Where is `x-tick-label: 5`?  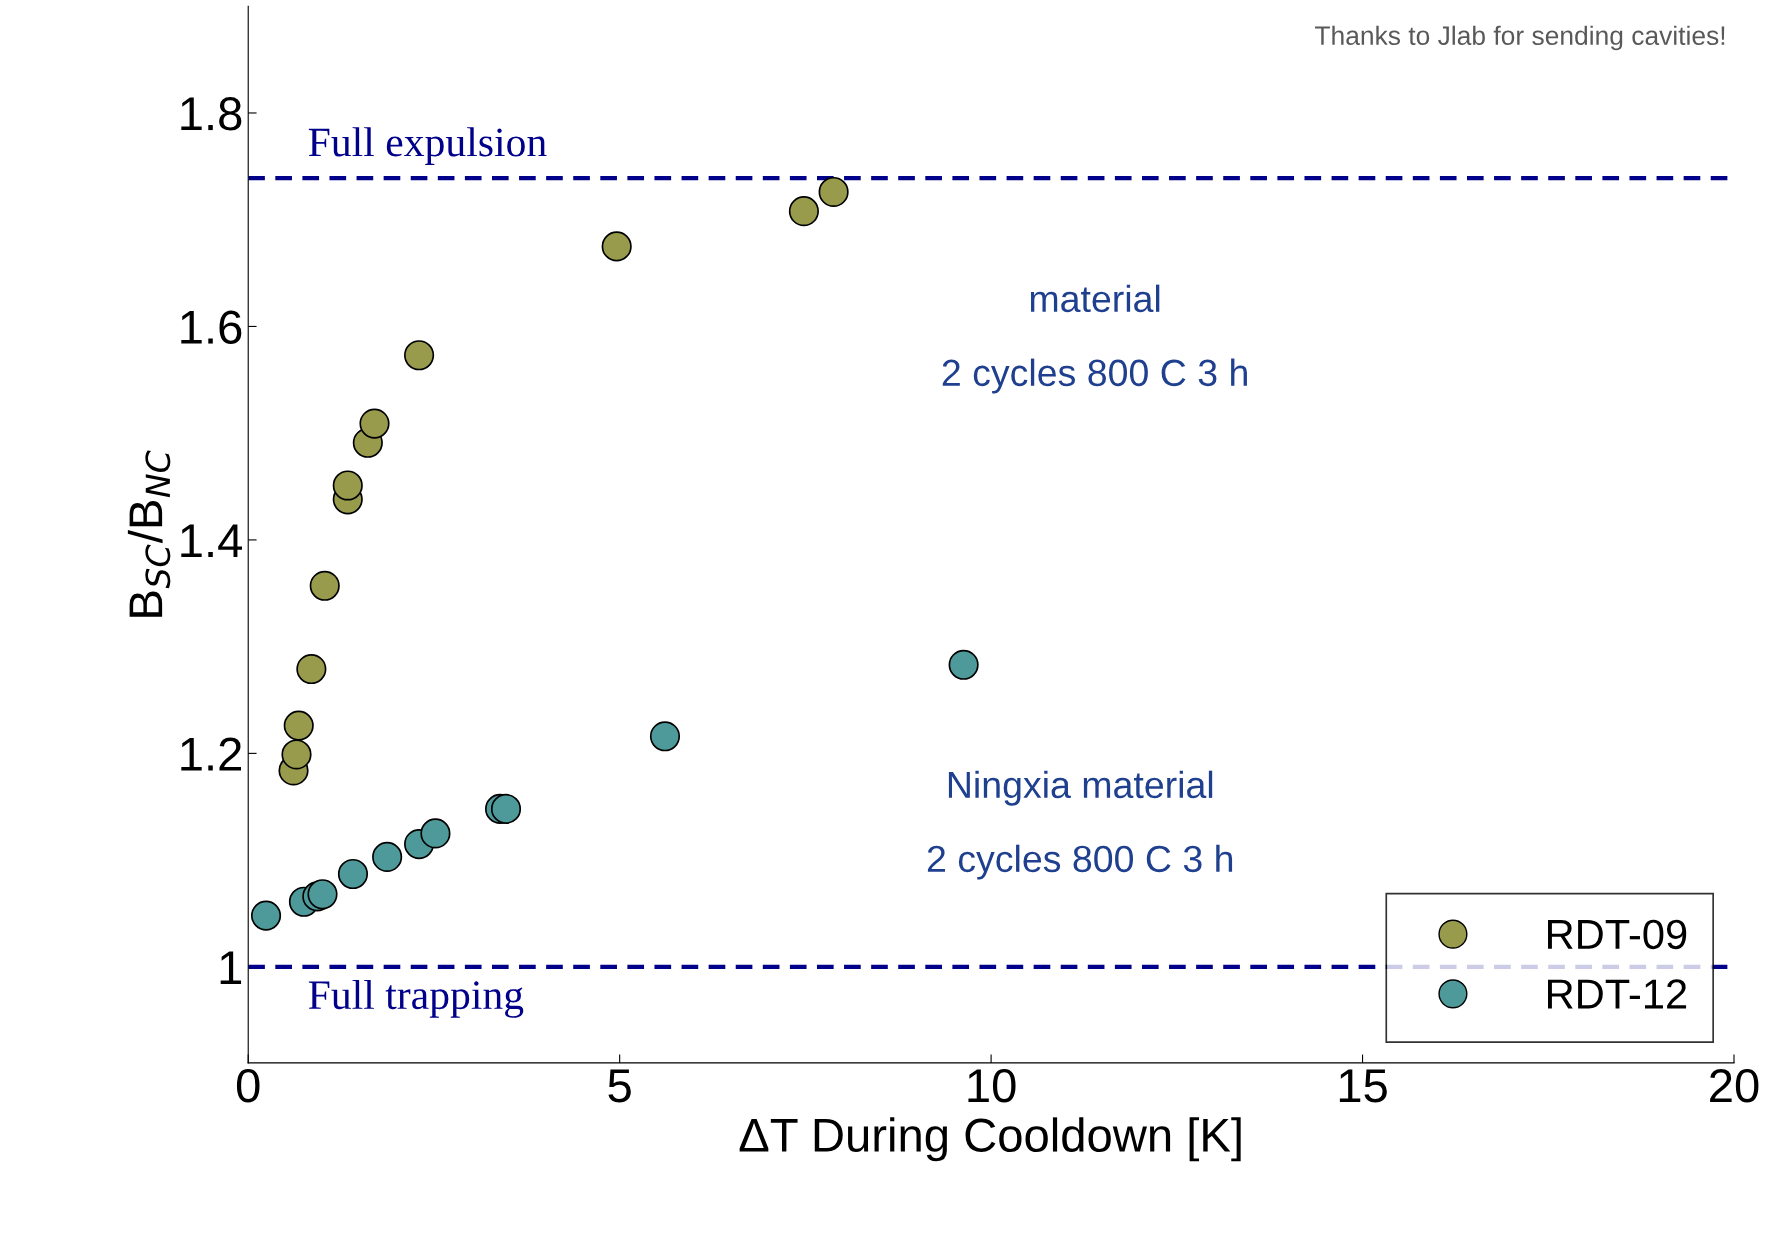 x-tick-label: 5 is located at coordinates (619, 1086).